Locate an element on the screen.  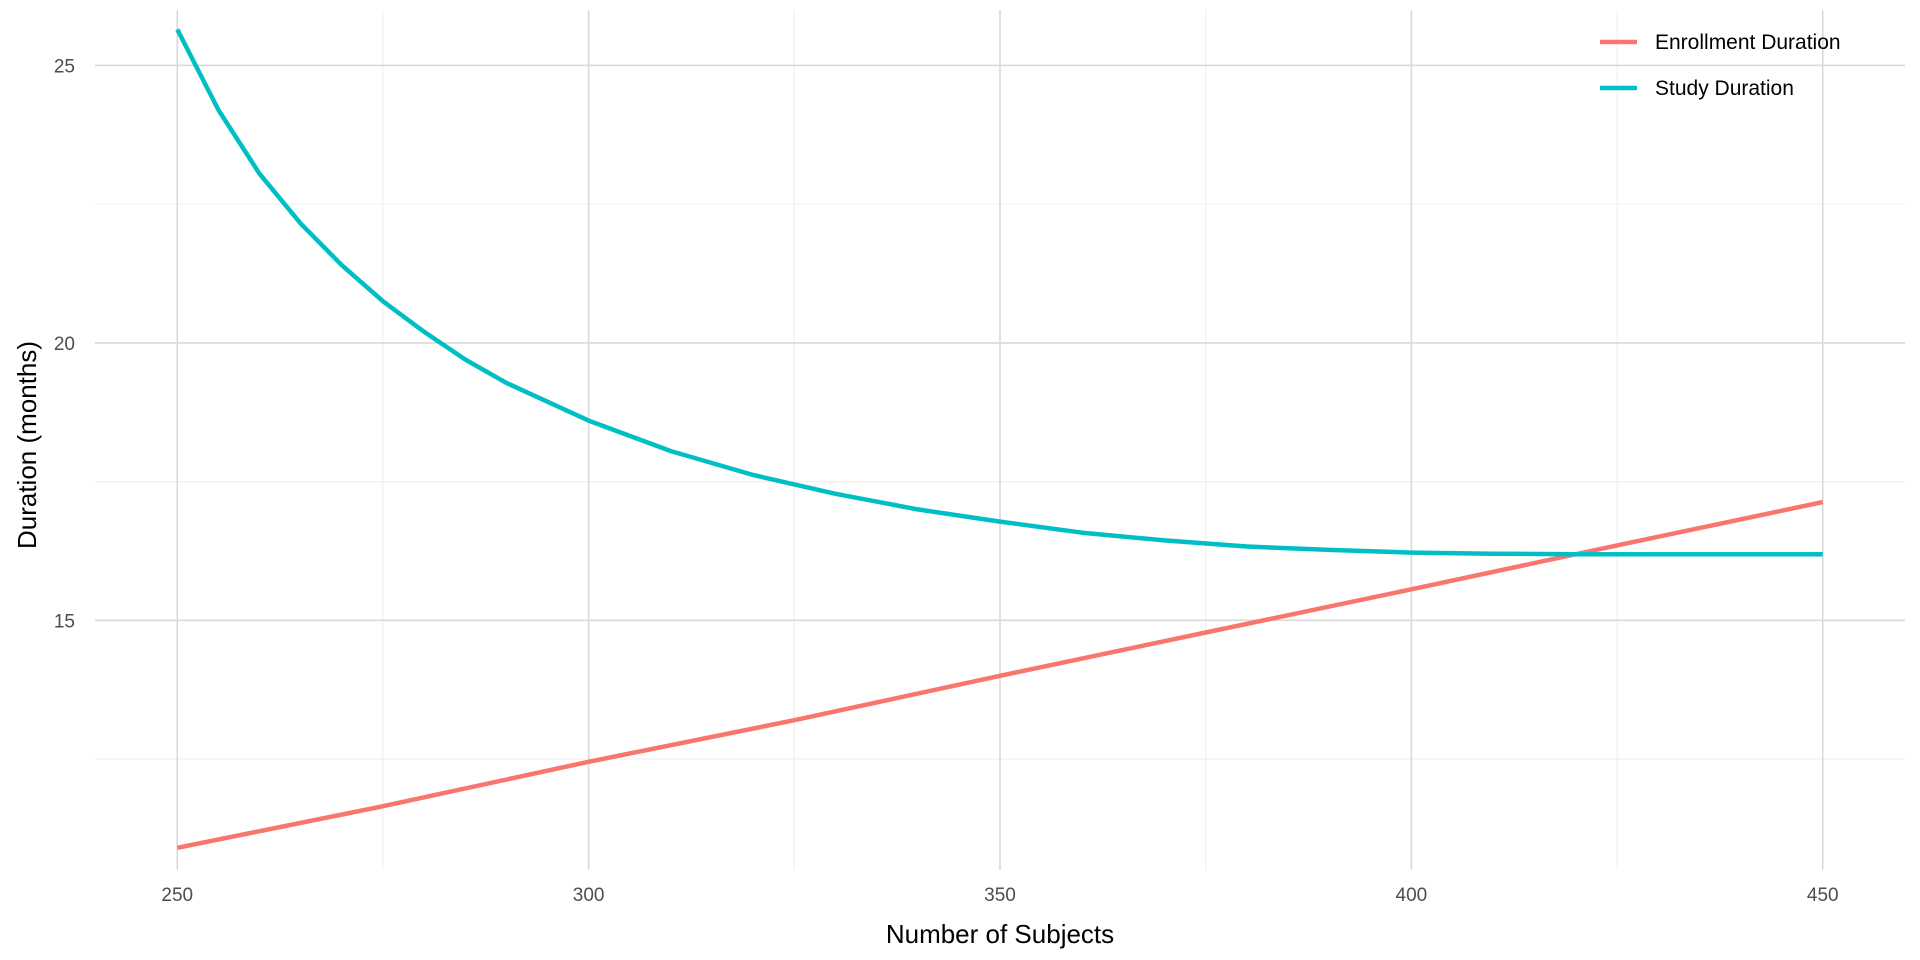
legend-label: Enrollment Duration is located at coordinates (1748, 42).